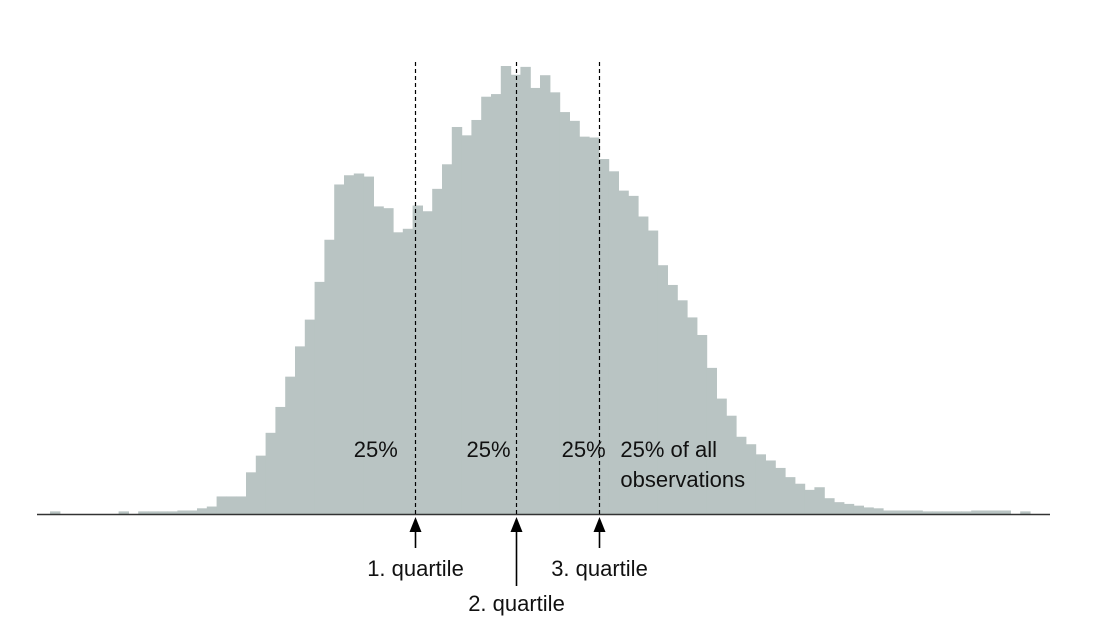 Image resolution: width=1094 pixels, height=626 pixels. I want to click on percentage-label-line2: observations, so click(682, 479).